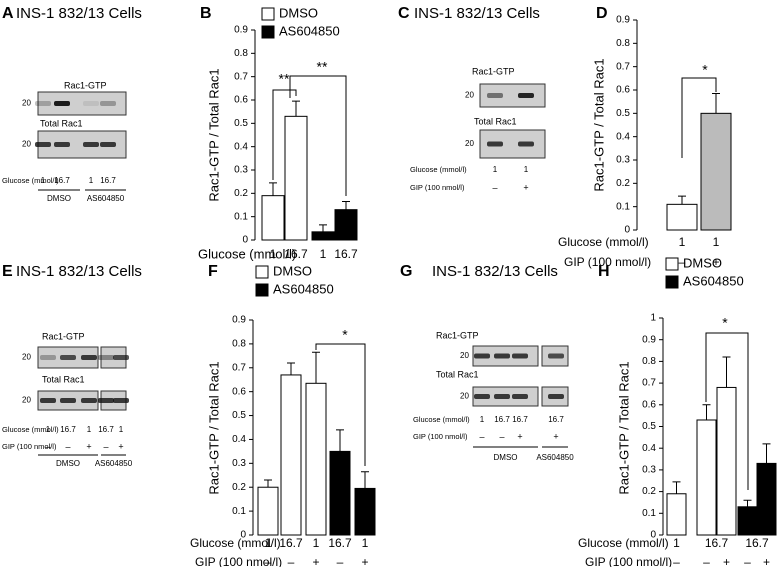 This screenshot has height=567, width=778. Describe the element at coordinates (649, 383) in the screenshot. I see `y-tick-label: 0.7` at that location.